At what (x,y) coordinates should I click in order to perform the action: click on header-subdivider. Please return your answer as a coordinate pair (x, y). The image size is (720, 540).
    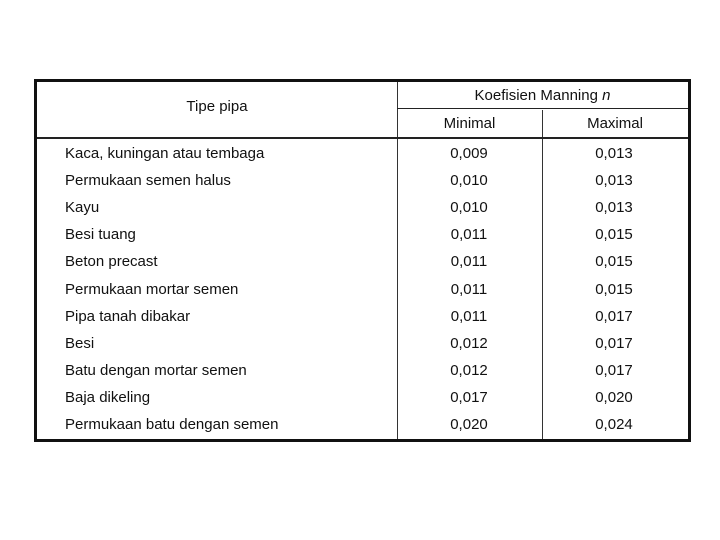
    Looking at the image, I should click on (542, 108).